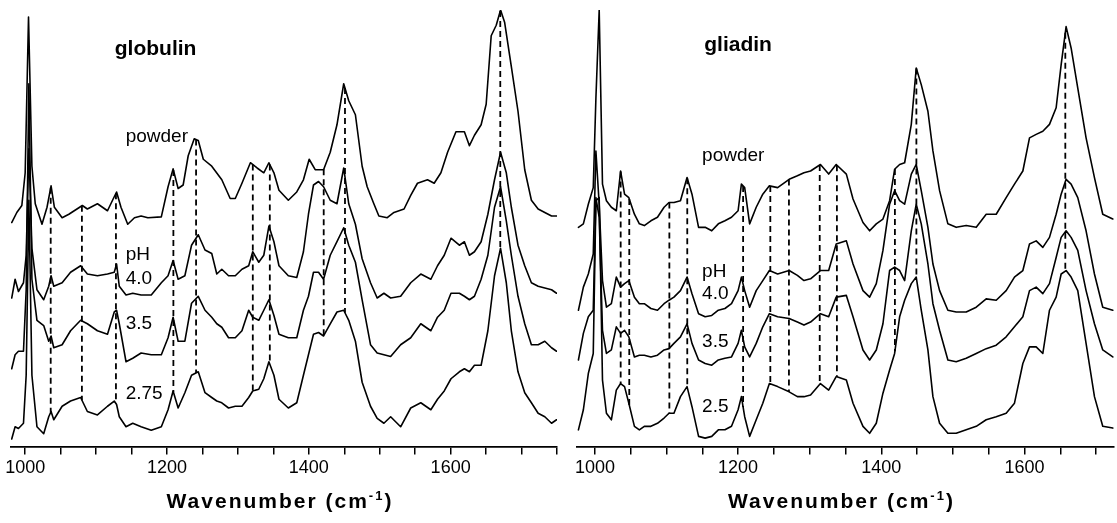  I want to click on text: globulin, so click(155, 48).